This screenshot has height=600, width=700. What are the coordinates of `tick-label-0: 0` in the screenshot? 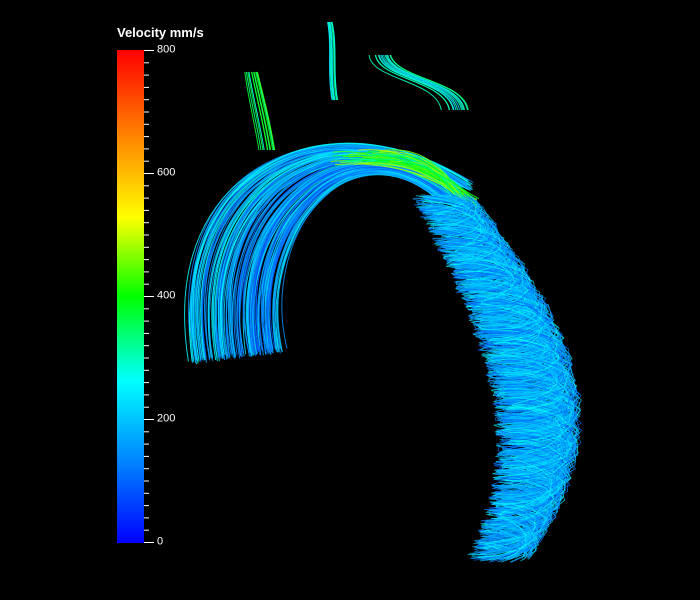 It's located at (160, 541).